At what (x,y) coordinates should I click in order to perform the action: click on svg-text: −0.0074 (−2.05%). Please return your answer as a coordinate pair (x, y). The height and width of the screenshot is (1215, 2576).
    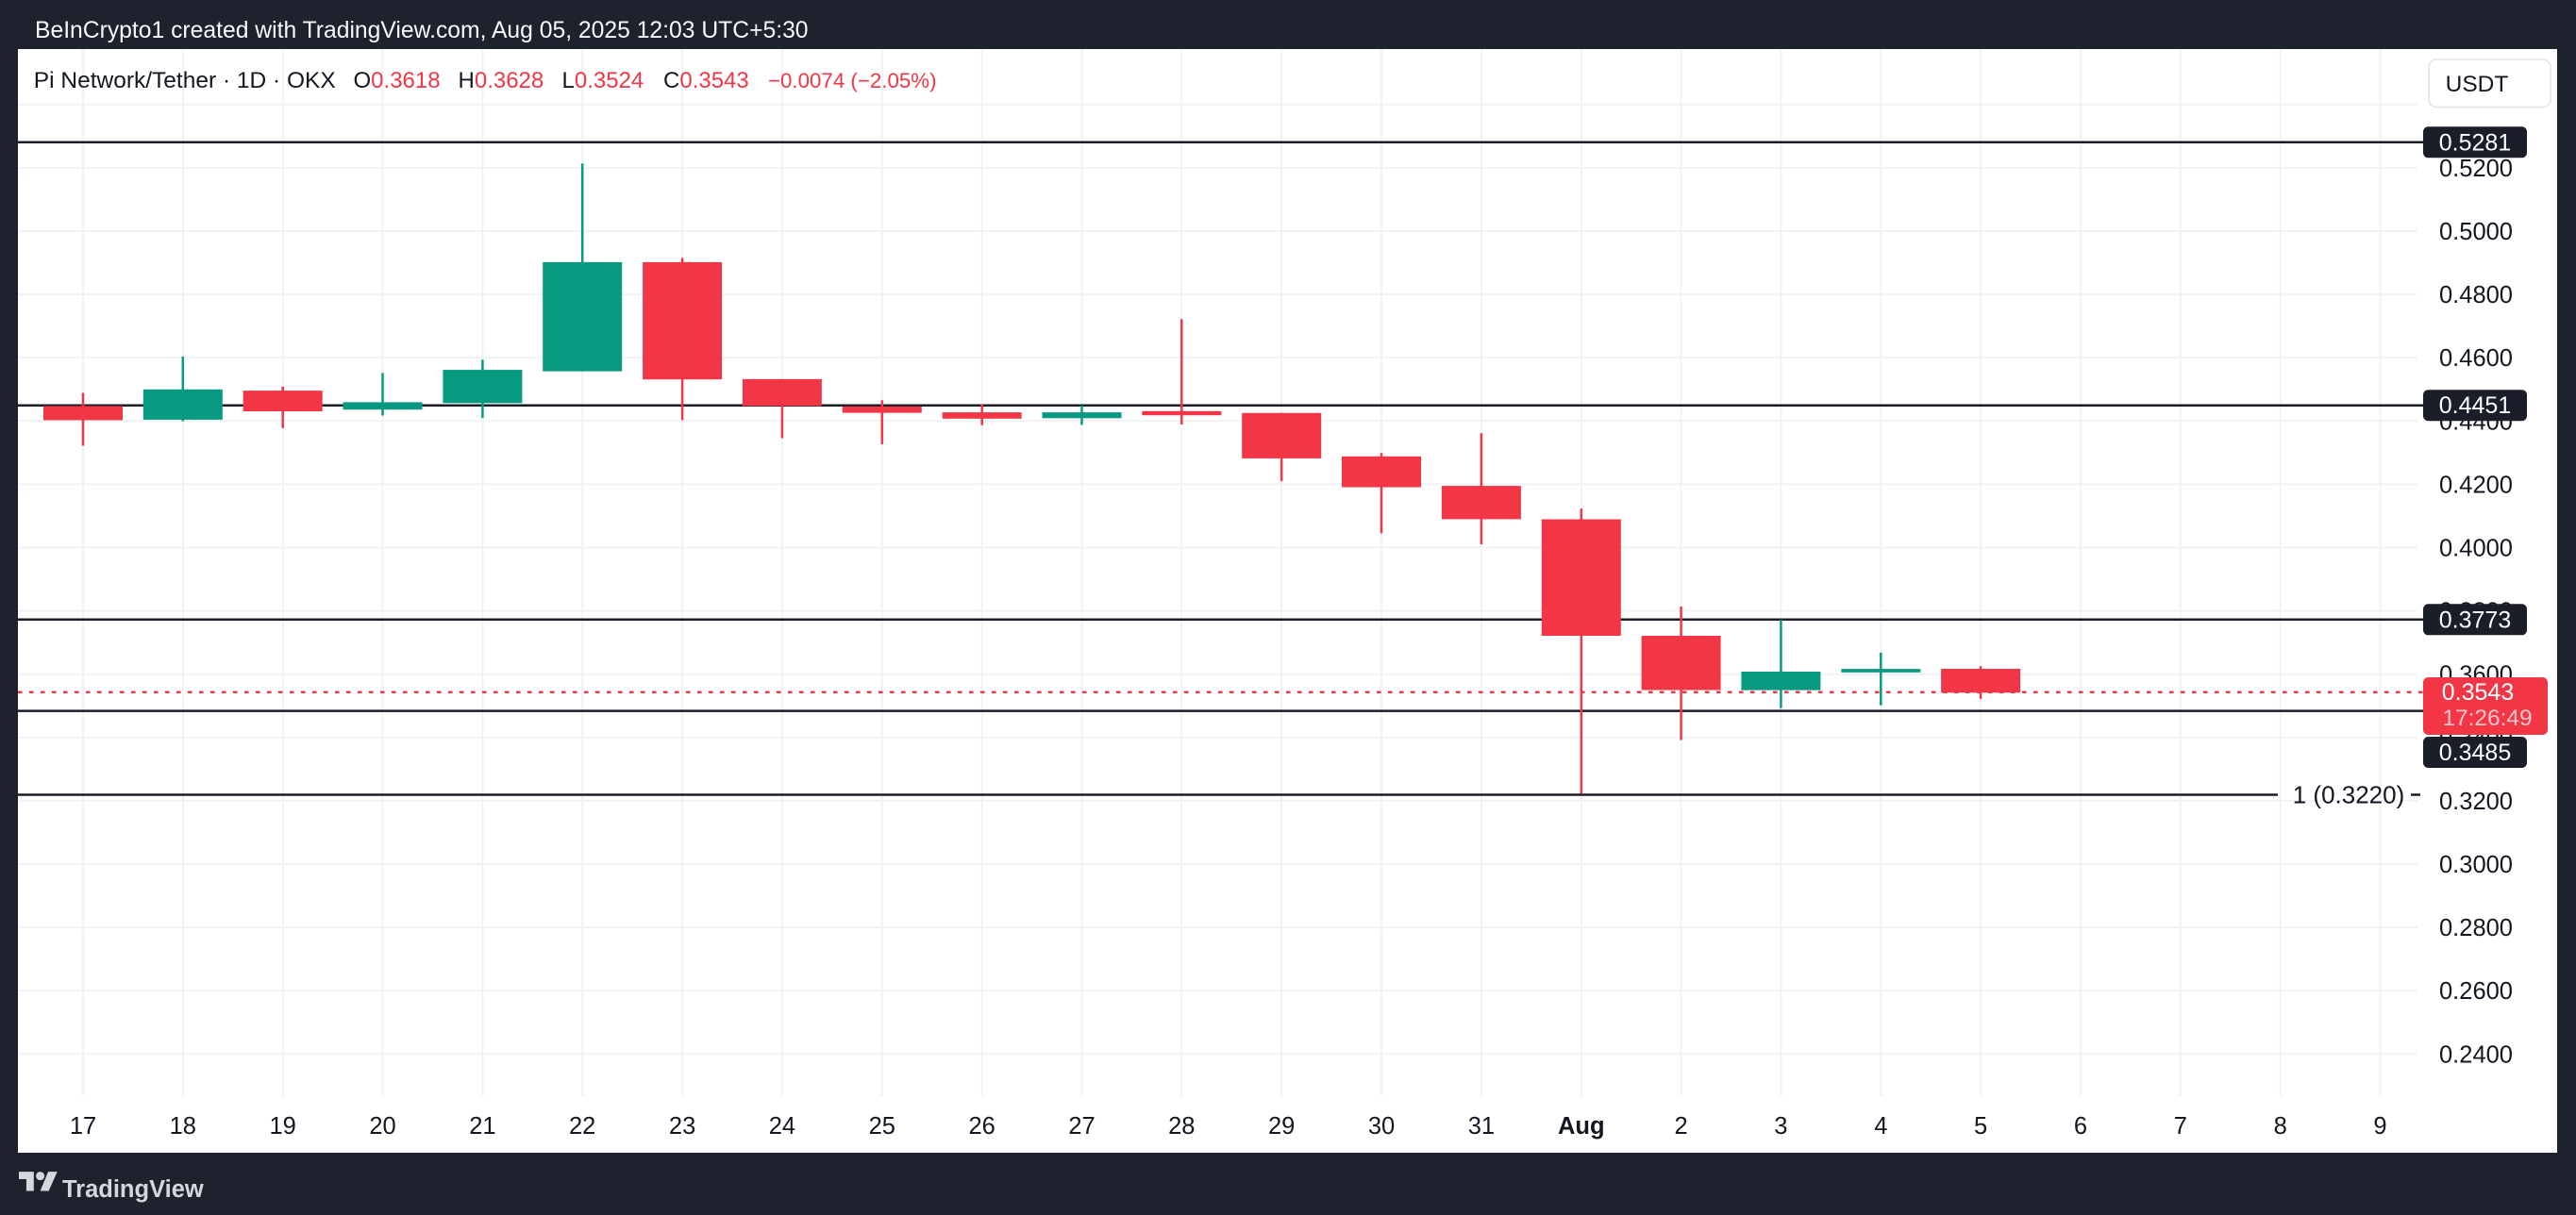
    Looking at the image, I should click on (852, 80).